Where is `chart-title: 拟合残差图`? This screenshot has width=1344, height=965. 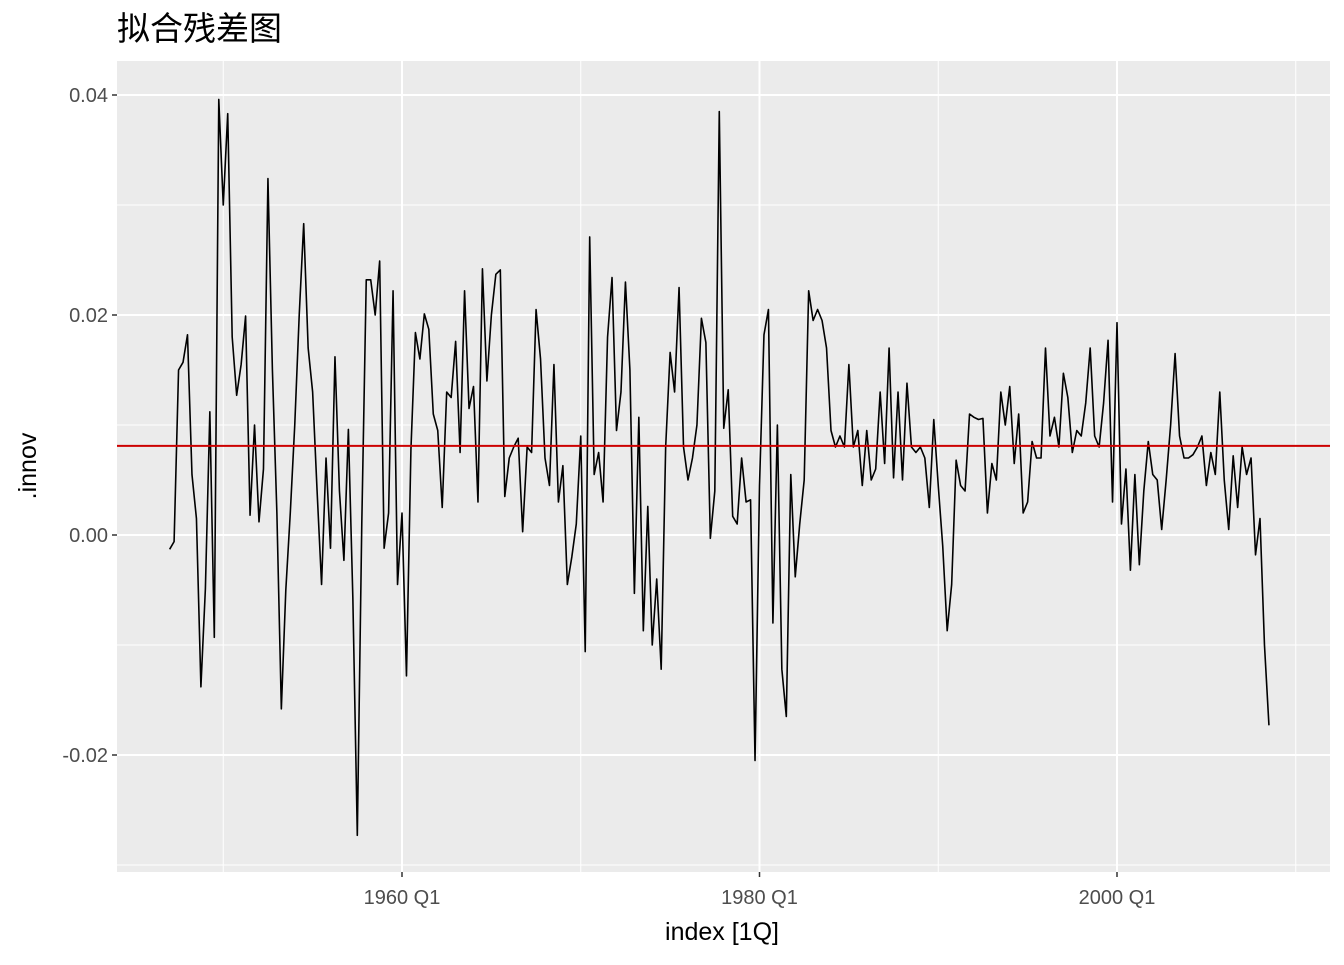
chart-title: 拟合残差图 is located at coordinates (199, 28).